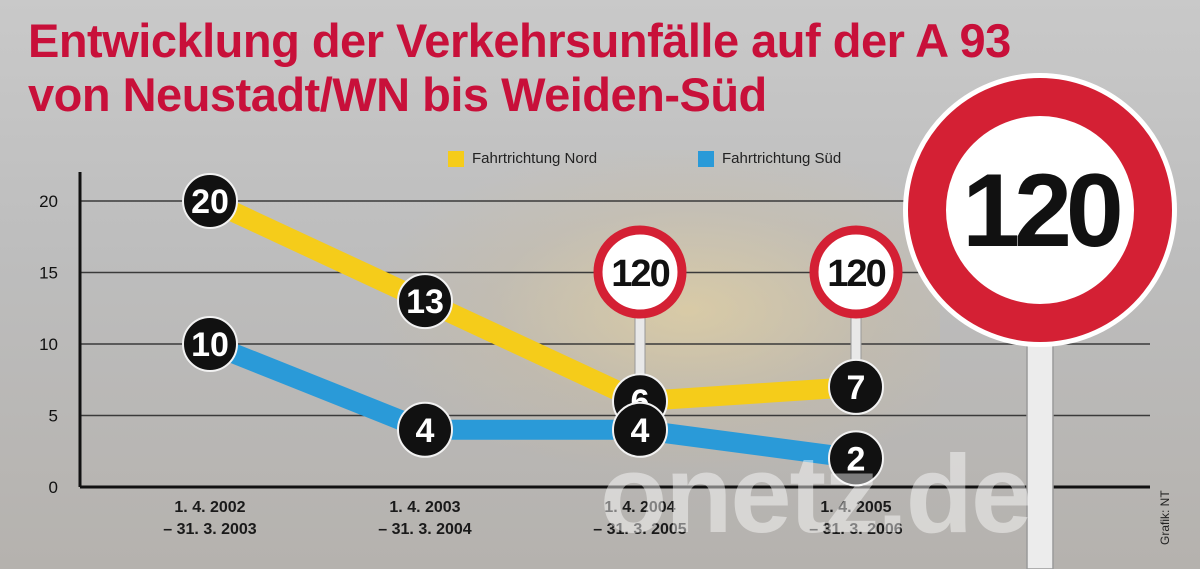 The width and height of the screenshot is (1200, 569). What do you see at coordinates (209, 507) in the screenshot?
I see `x-tick-label: 1. 4. 2002` at bounding box center [209, 507].